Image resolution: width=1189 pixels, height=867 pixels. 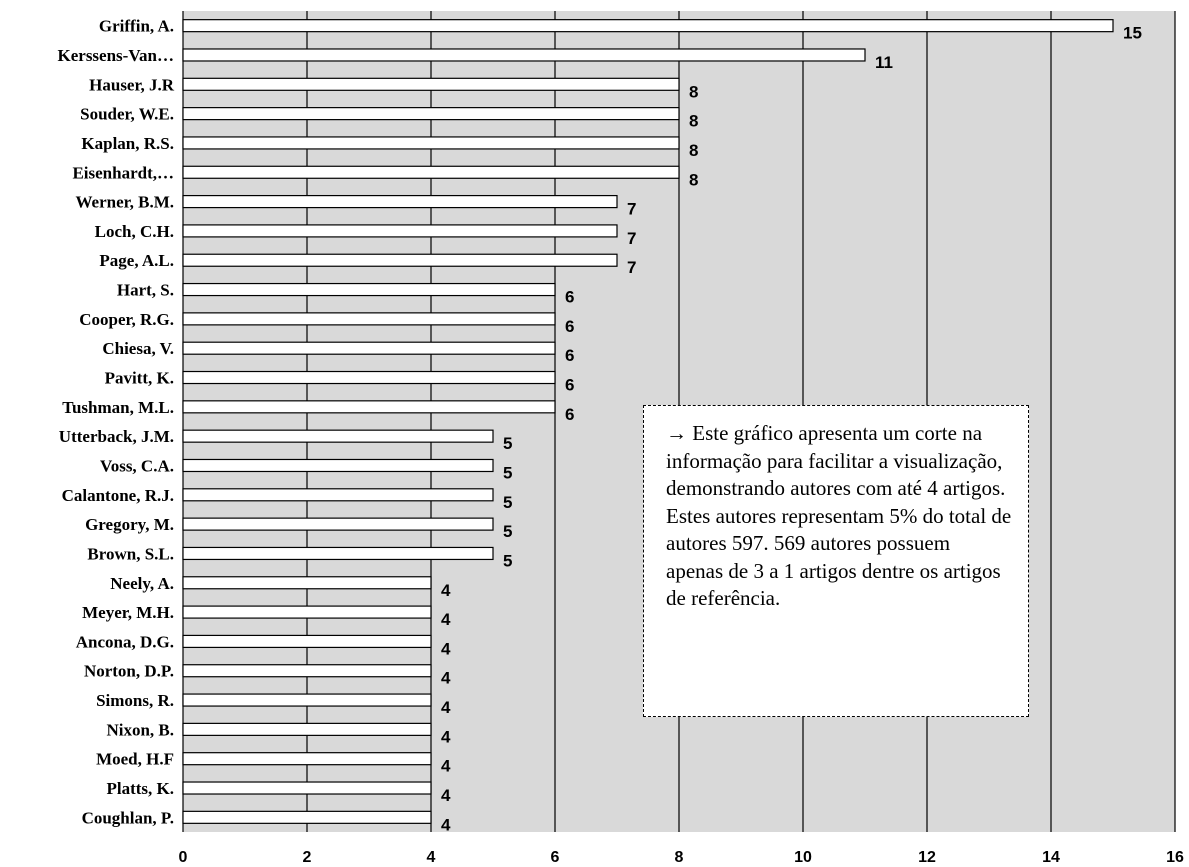 I want to click on x-tick-label: 16, so click(x=1175, y=857).